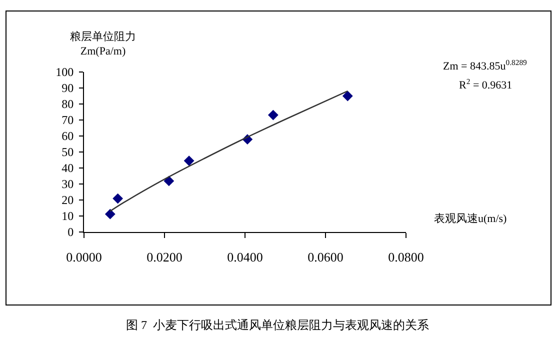 The width and height of the screenshot is (554, 339). I want to click on x-axis-title: 表观风速u(m/s), so click(471, 218).